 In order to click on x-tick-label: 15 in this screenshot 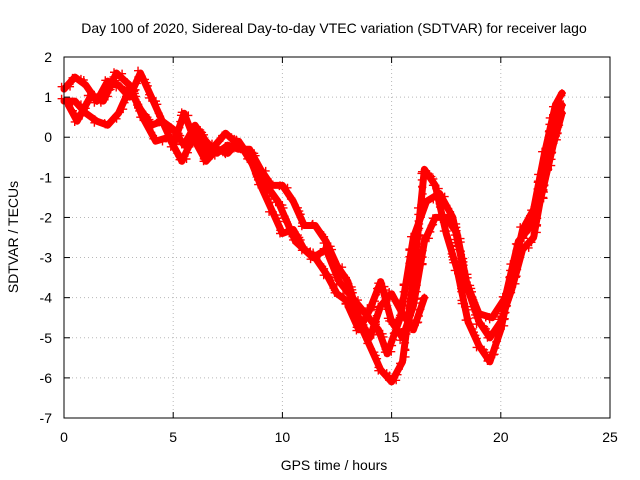, I will do `click(392, 437)`.